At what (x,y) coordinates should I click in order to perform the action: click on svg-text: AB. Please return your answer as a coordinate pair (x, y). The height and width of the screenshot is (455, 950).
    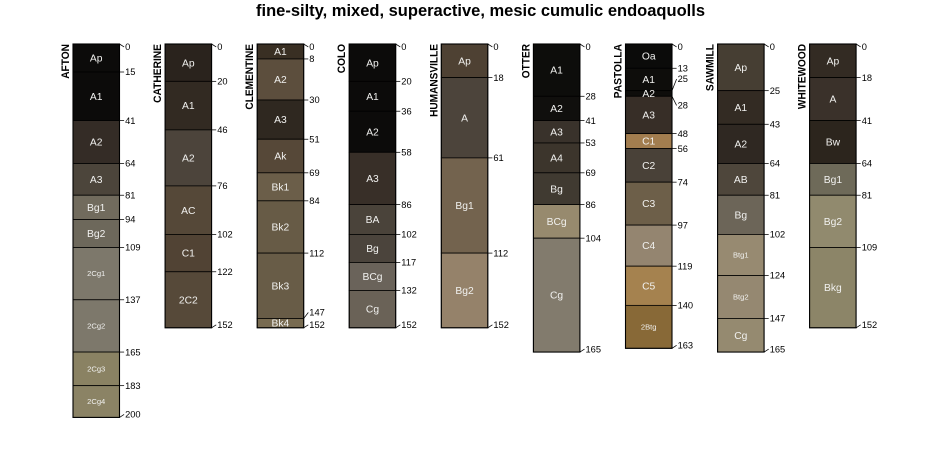
    Looking at the image, I should click on (741, 180).